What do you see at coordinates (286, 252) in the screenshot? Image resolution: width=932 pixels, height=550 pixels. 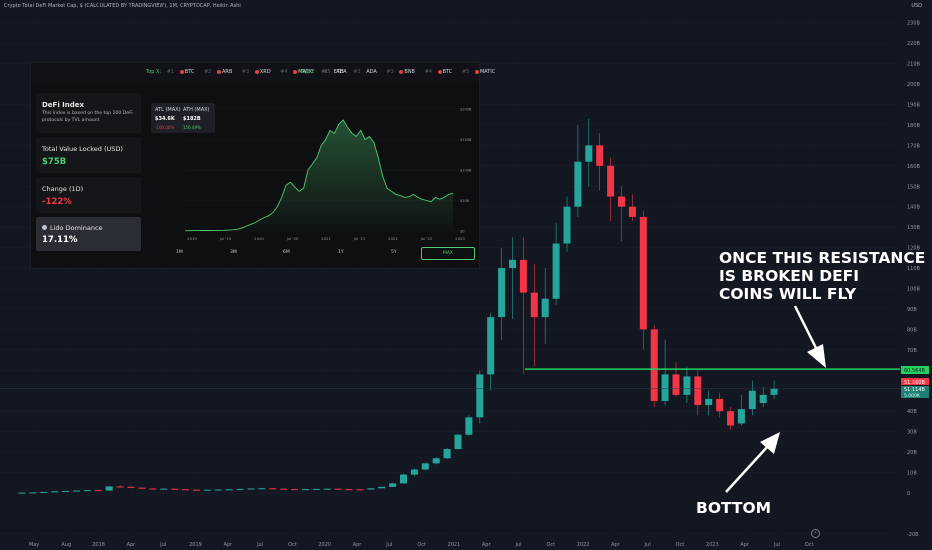 I see `range-6m-button: 6M` at bounding box center [286, 252].